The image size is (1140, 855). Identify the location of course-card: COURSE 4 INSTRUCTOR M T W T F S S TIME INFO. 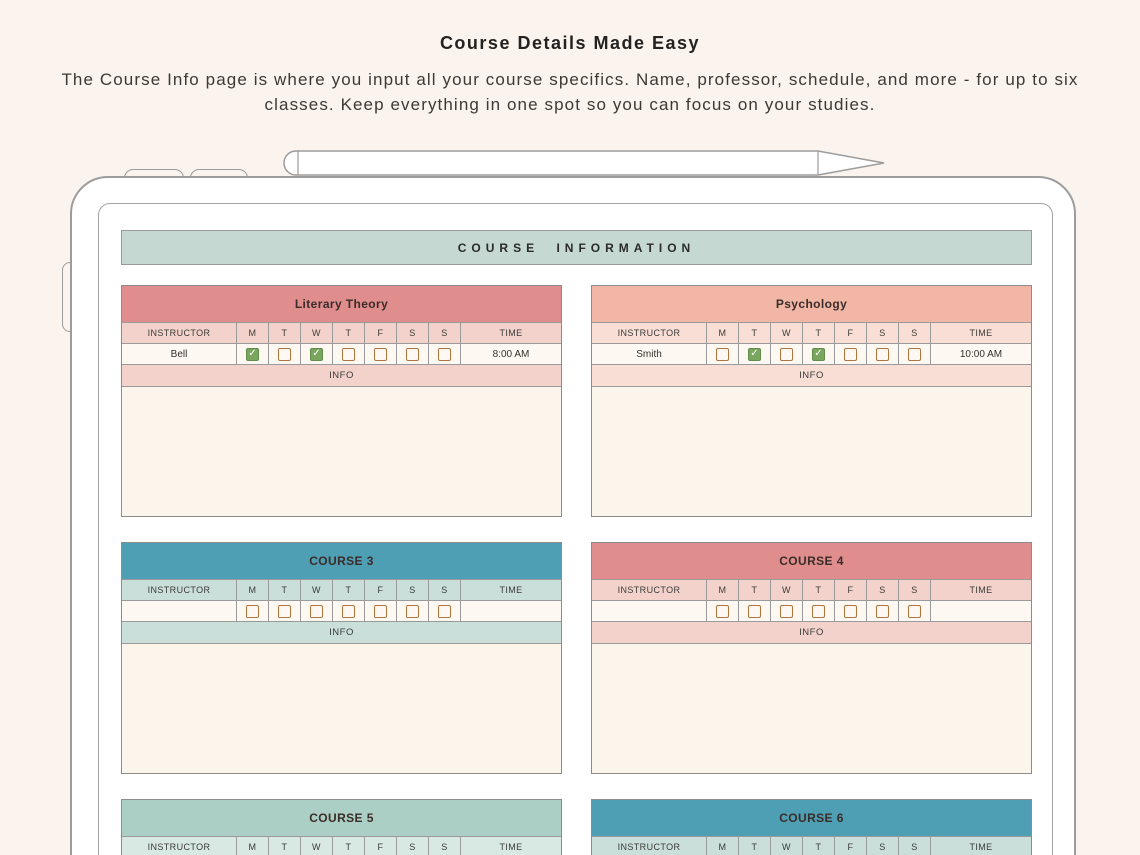
(811, 658).